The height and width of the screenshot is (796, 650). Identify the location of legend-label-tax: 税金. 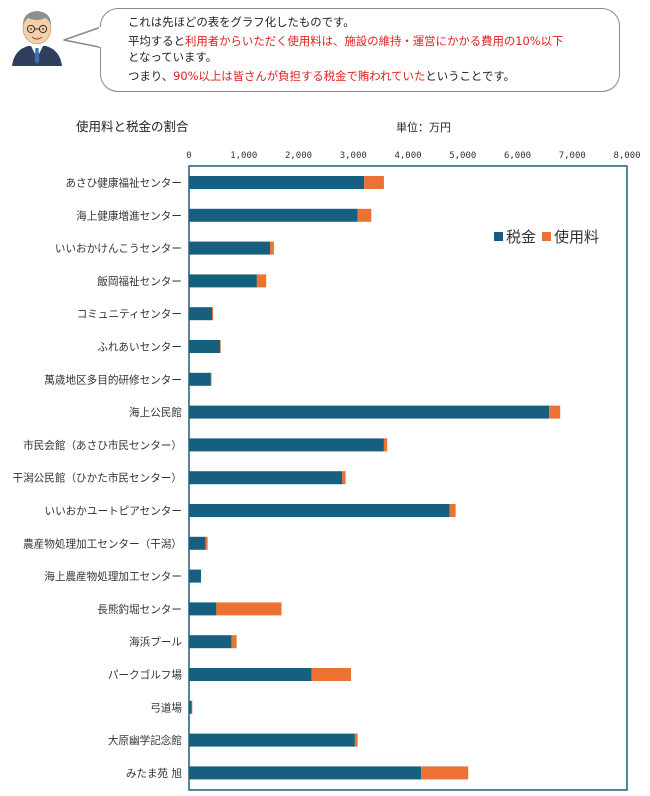
(521, 237).